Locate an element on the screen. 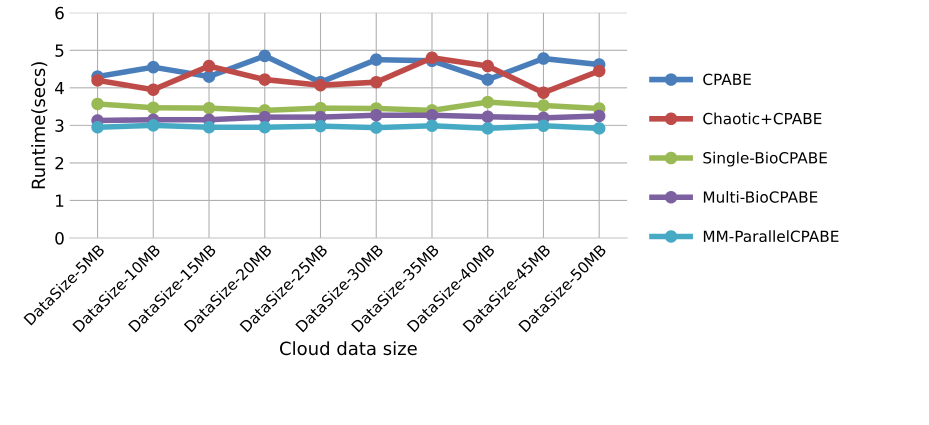 The height and width of the screenshot is (425, 929). y-axis-title: Runtime(secs) is located at coordinates (39, 125).